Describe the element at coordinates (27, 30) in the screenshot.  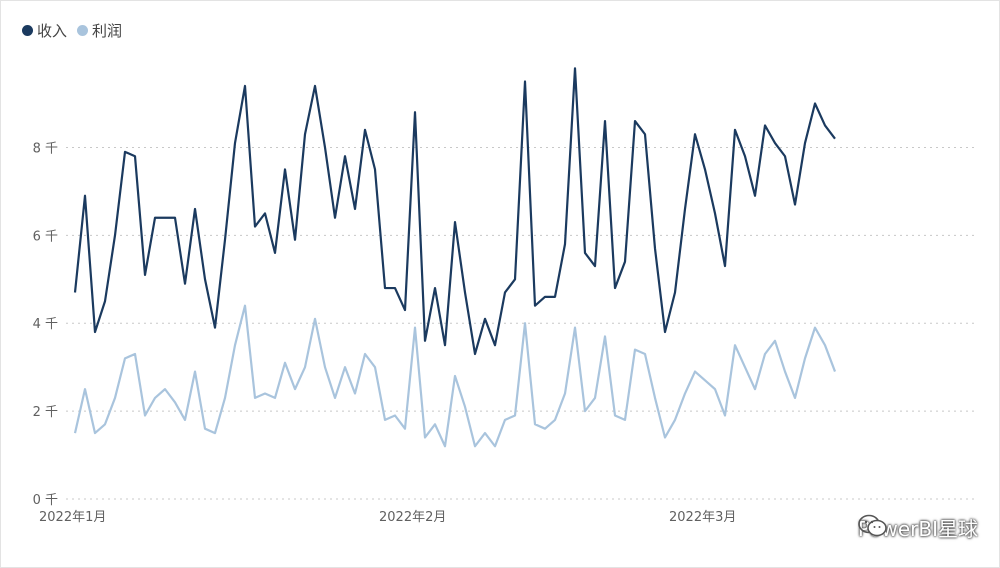
I see `legend-swatch-revenue` at that location.